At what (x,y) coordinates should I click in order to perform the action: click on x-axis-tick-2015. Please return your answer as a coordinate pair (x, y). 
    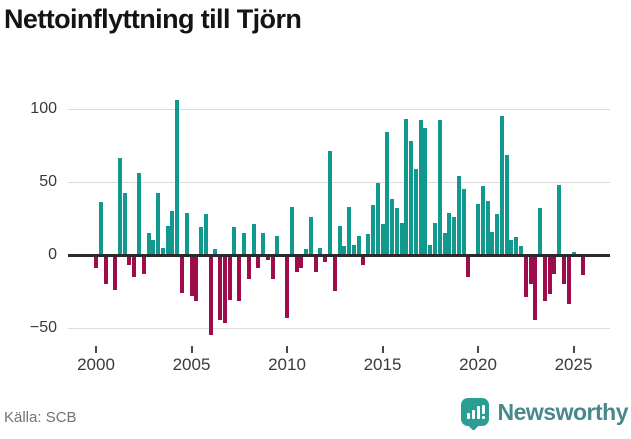
    Looking at the image, I should click on (382, 349).